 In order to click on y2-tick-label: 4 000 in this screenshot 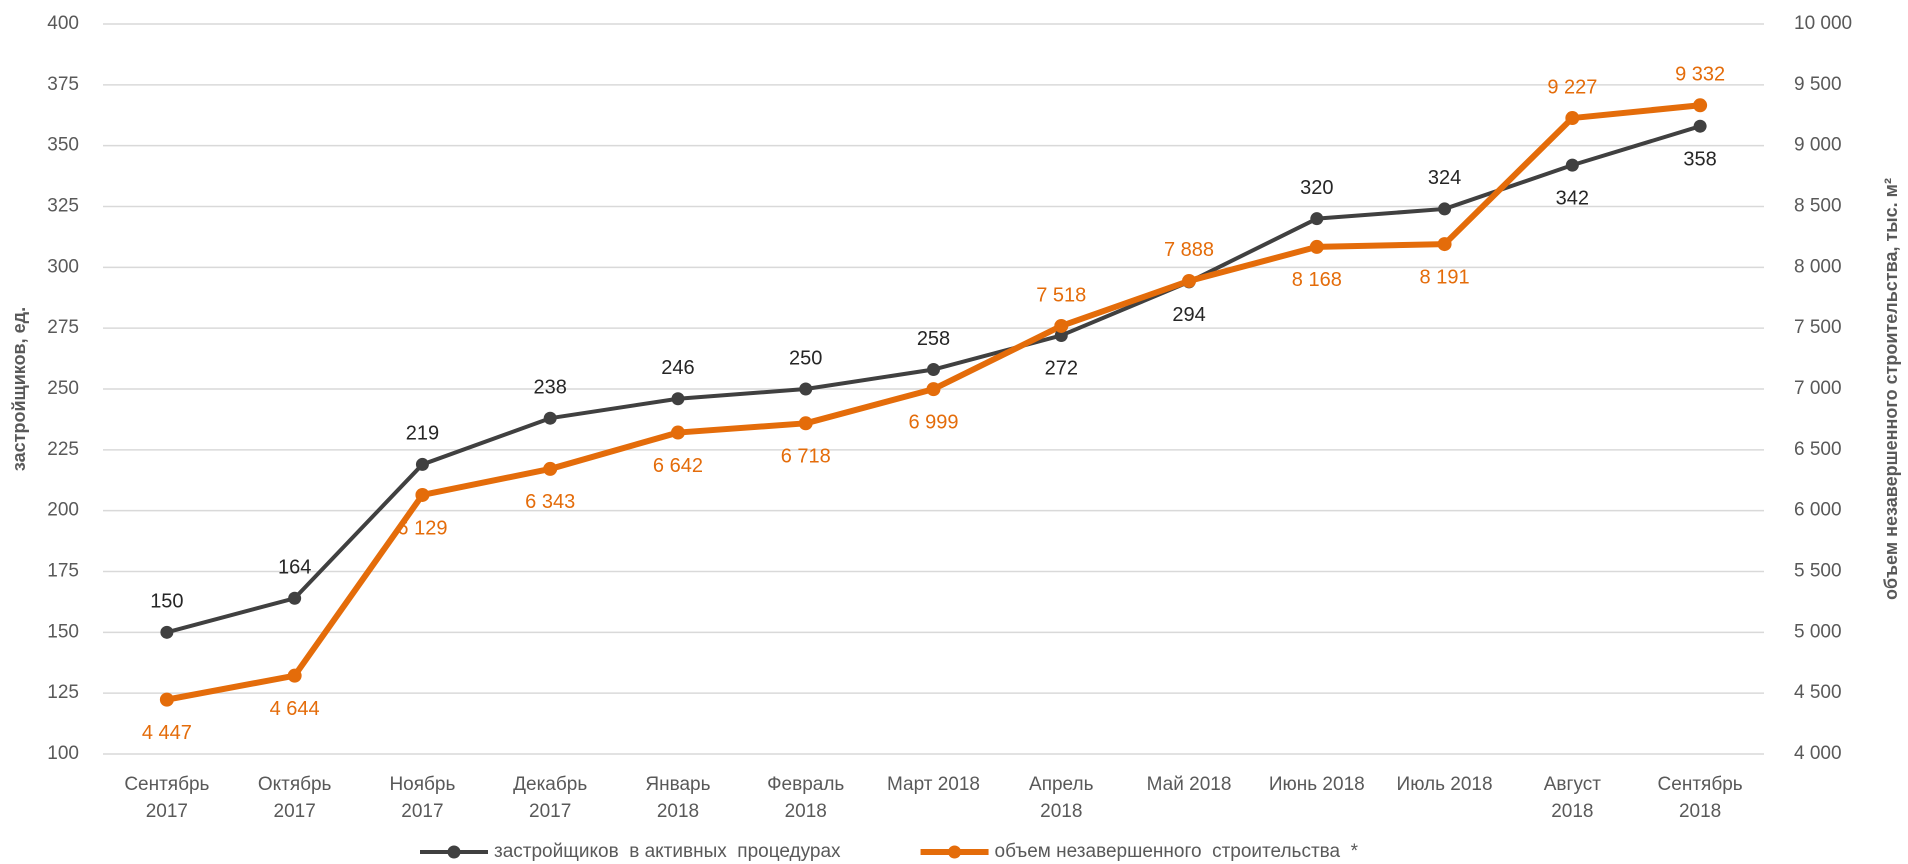, I will do `click(1818, 753)`.